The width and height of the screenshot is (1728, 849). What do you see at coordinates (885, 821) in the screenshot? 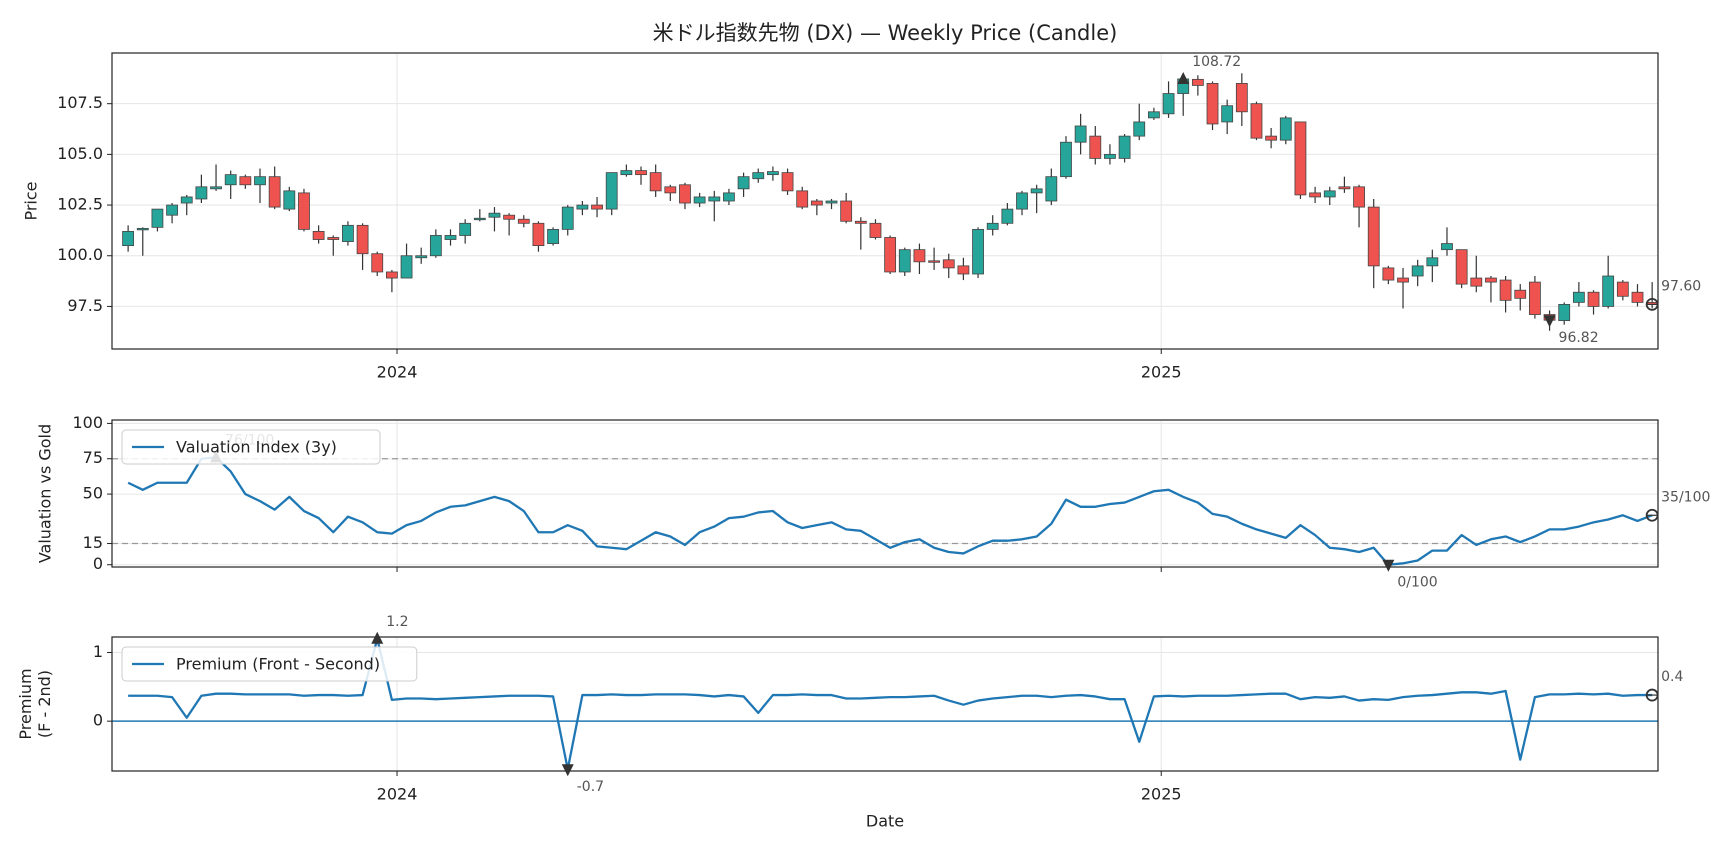
I see `x-axis-label: Date` at bounding box center [885, 821].